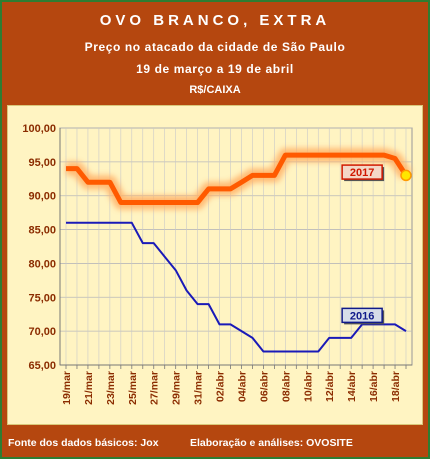 The width and height of the screenshot is (430, 459). What do you see at coordinates (155, 388) in the screenshot?
I see `x-tick-label: 27/mar` at bounding box center [155, 388].